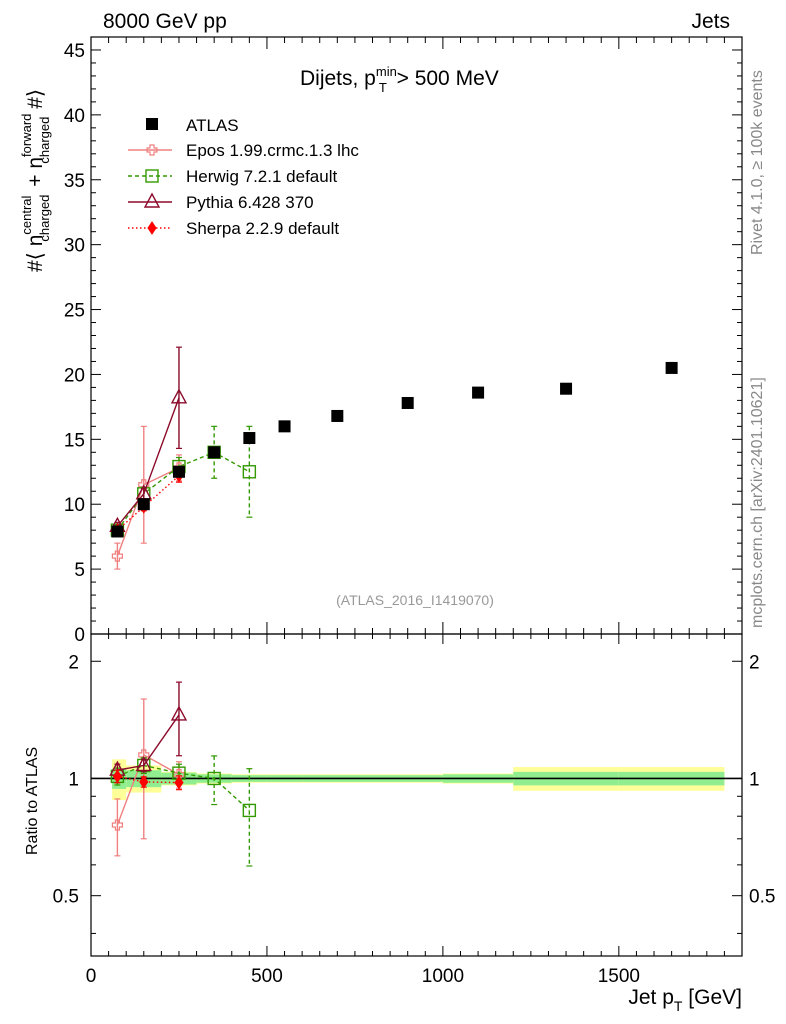 This screenshot has width=786, height=1024. Describe the element at coordinates (152, 124) in the screenshot. I see `legend-marker-atlas` at that location.